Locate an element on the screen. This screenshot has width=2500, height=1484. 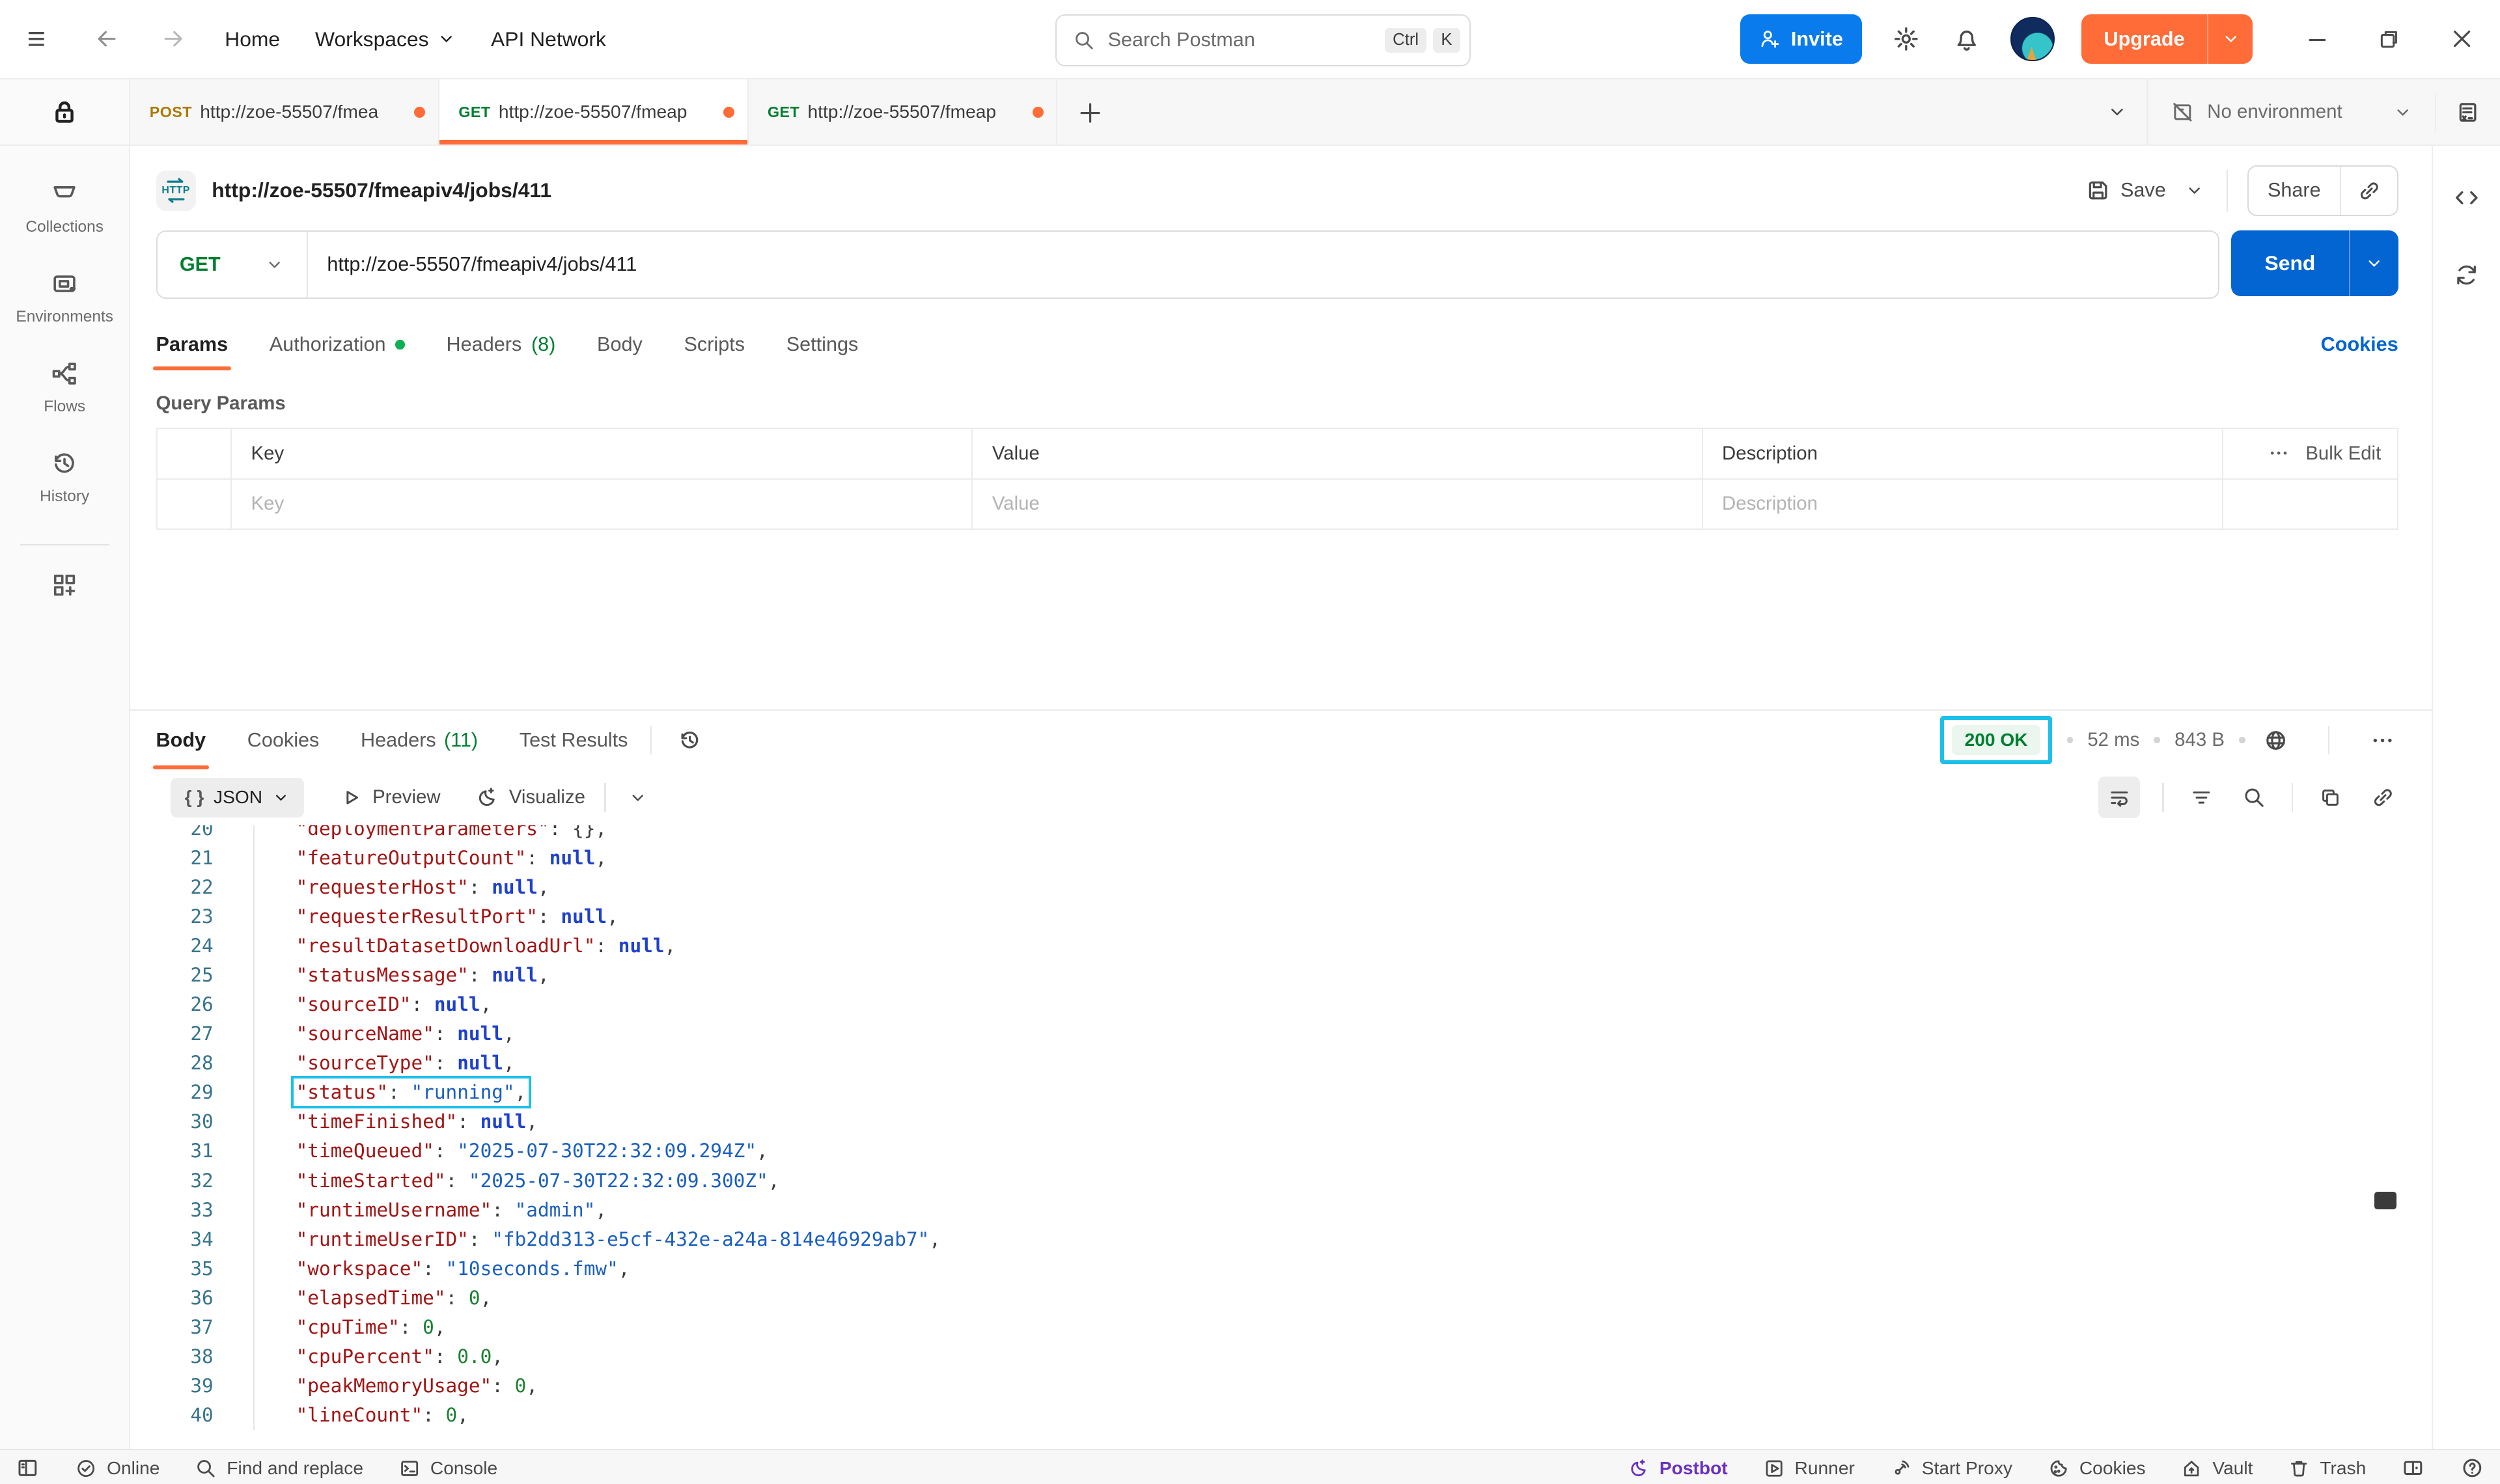
upgrade-button: Upgrade is located at coordinates (2167, 39).